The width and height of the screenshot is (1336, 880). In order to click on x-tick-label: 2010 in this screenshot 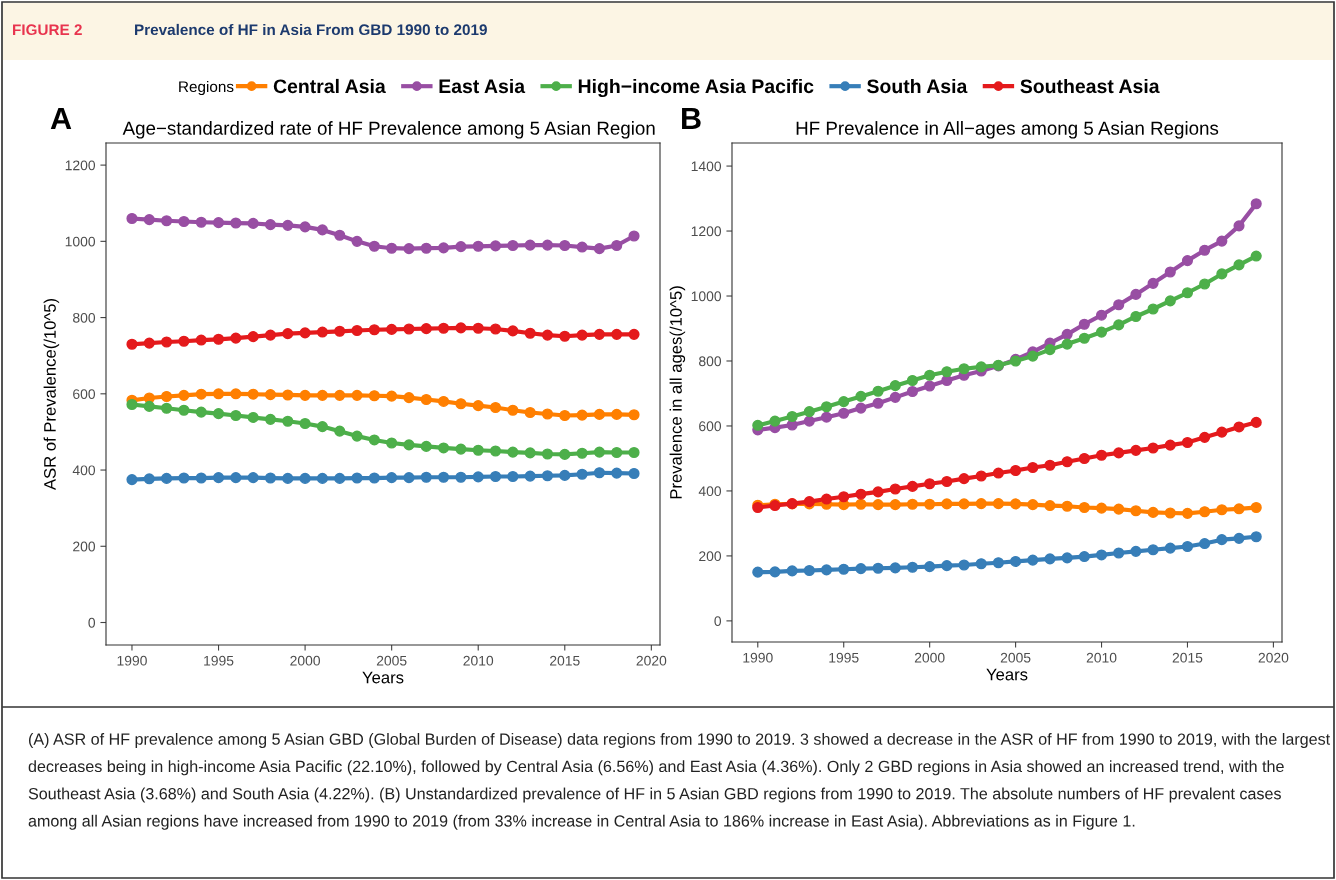, I will do `click(1101, 657)`.